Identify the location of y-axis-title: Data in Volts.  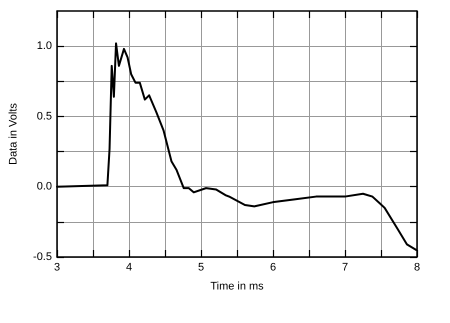
(14, 133).